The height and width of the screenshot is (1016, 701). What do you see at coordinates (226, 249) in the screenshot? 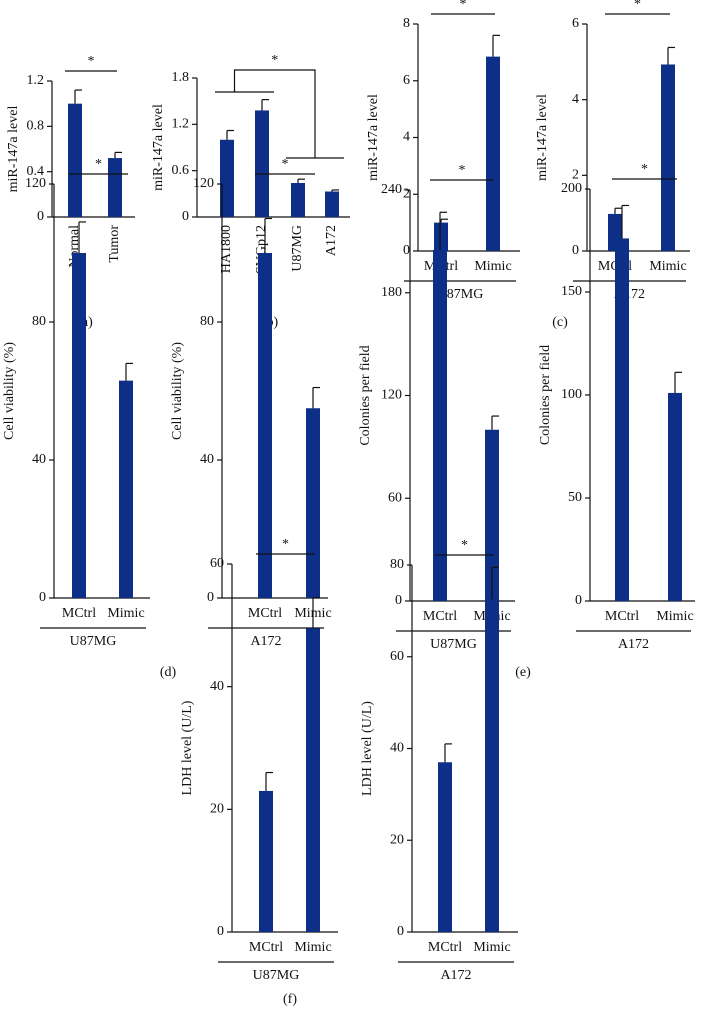
I see `x-tick-label: HA1800` at bounding box center [226, 249].